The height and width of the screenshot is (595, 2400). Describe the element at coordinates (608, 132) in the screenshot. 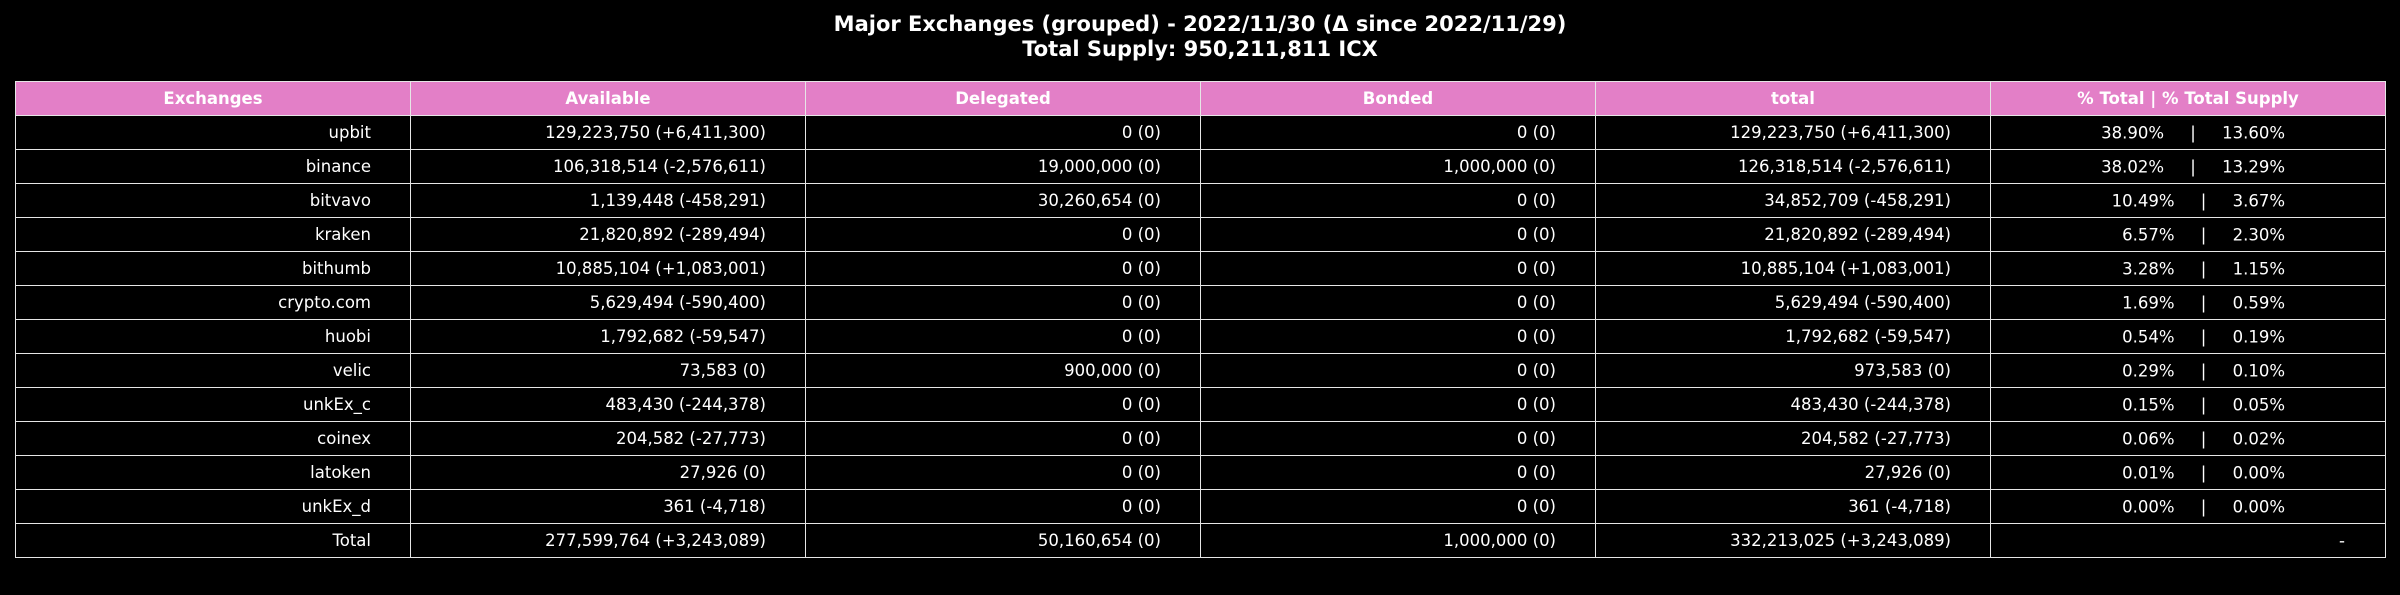

I see `cell-available: 129,223,750 (+6,411,300)` at that location.